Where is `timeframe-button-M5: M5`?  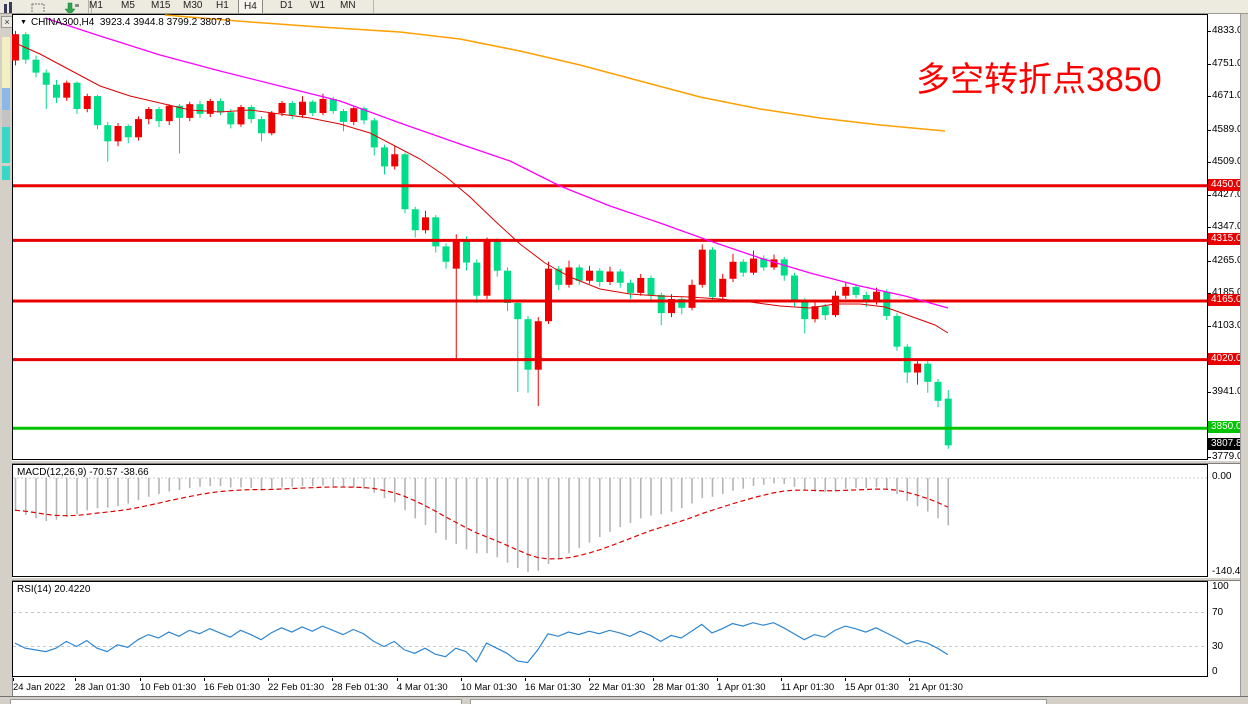 timeframe-button-M5: M5 is located at coordinates (128, 5).